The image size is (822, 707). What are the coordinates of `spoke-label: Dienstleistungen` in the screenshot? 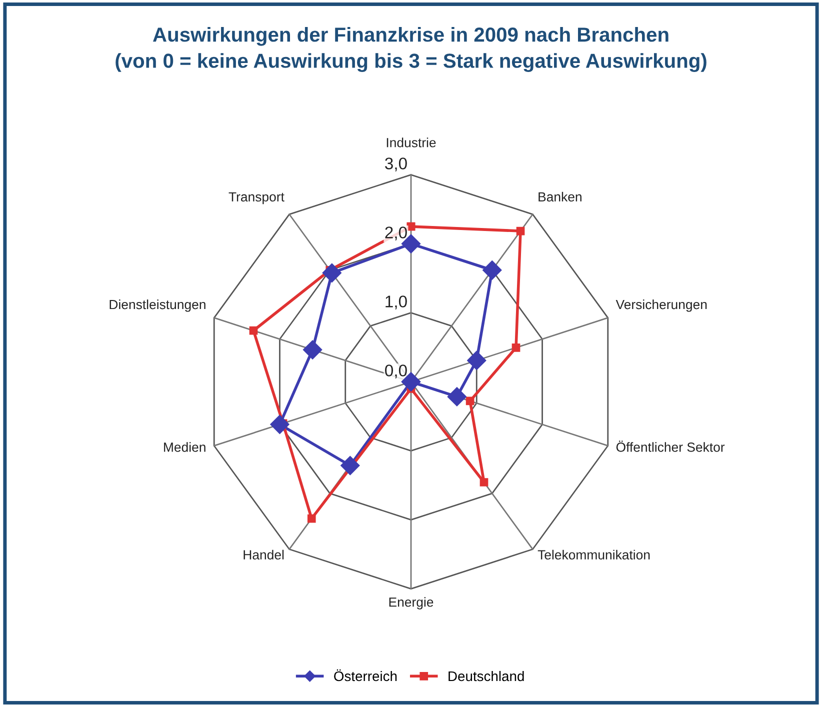 It's located at (158, 306).